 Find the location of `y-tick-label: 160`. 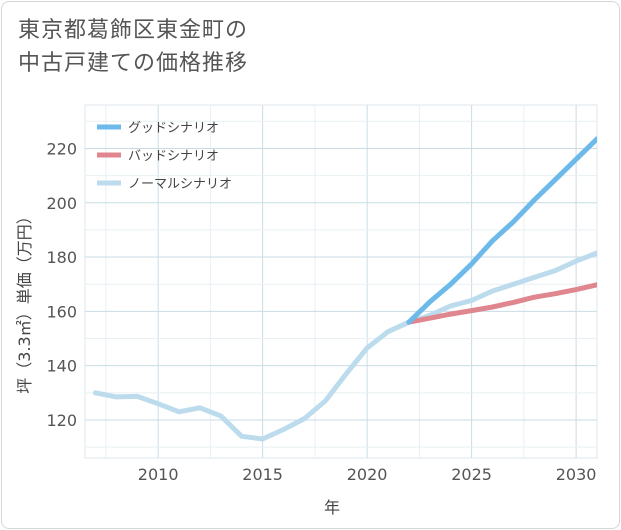

y-tick-label: 160 is located at coordinates (61, 311).